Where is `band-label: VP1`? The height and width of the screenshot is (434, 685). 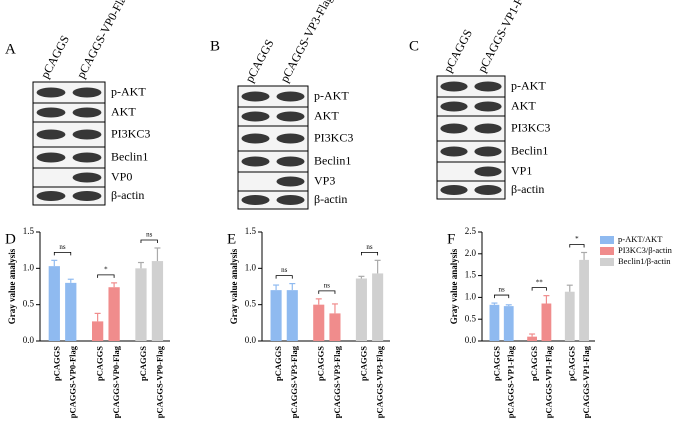
band-label: VP1 is located at coordinates (521, 170).